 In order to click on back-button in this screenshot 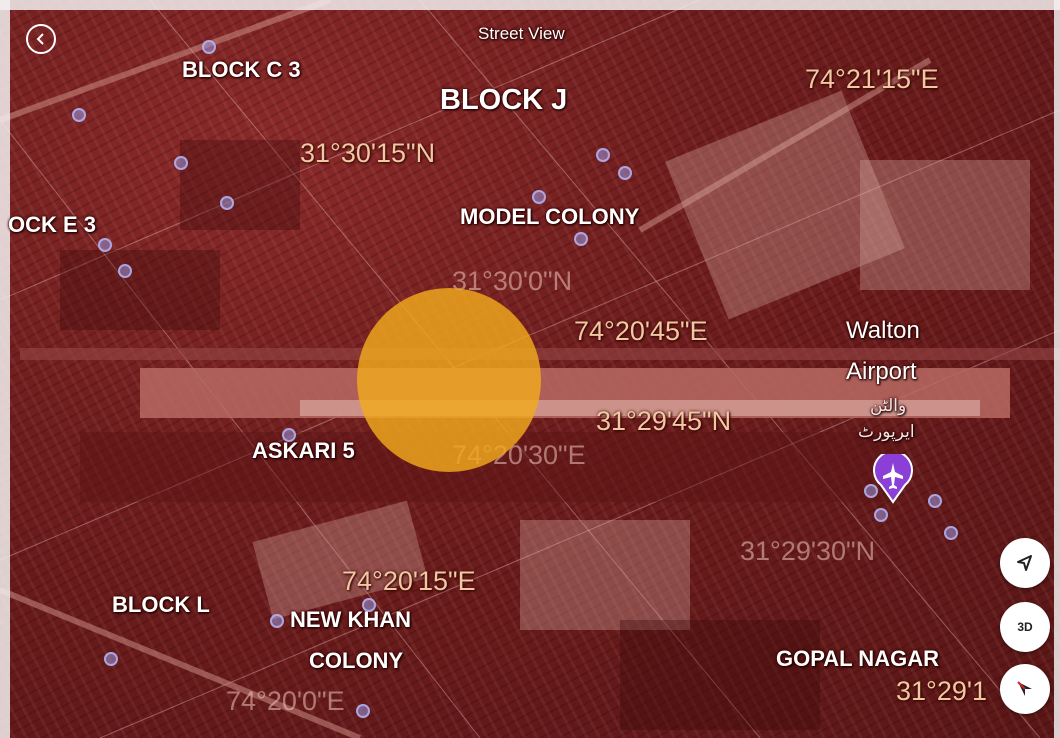, I will do `click(41, 39)`.